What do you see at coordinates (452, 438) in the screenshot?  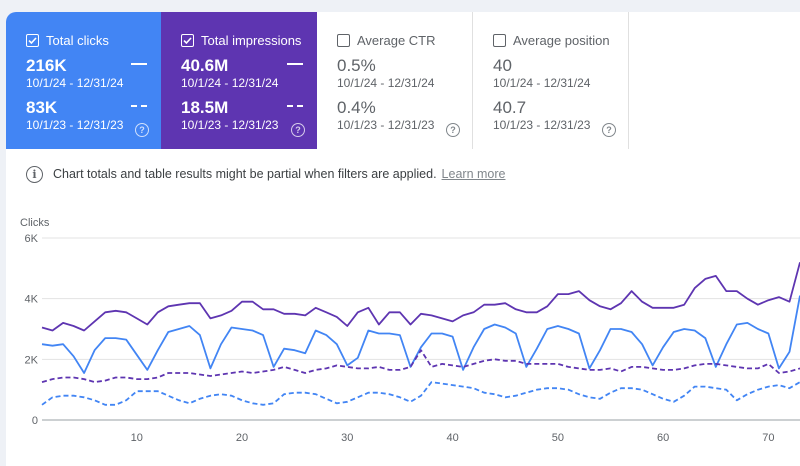 I see `x-tick-label: 40` at bounding box center [452, 438].